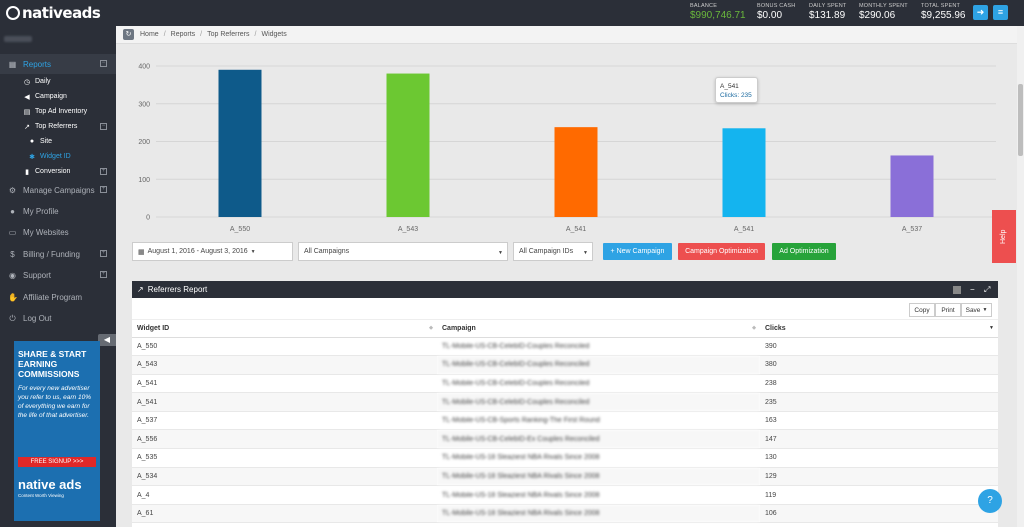 This screenshot has height=527, width=1024. What do you see at coordinates (37, 64) in the screenshot?
I see `sidebar-item-label: Reports` at bounding box center [37, 64].